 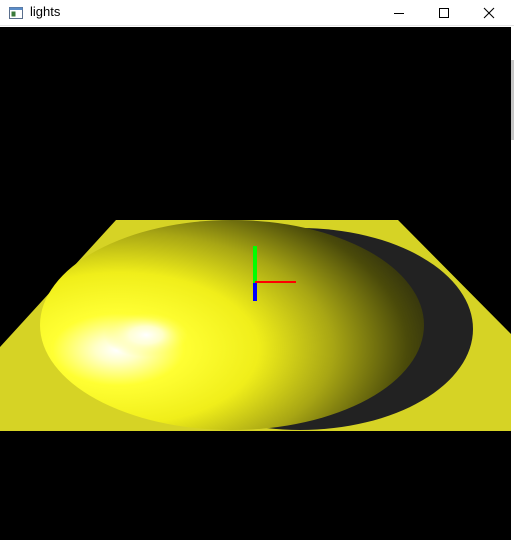 What do you see at coordinates (16, 13) in the screenshot?
I see `app-window-icon` at bounding box center [16, 13].